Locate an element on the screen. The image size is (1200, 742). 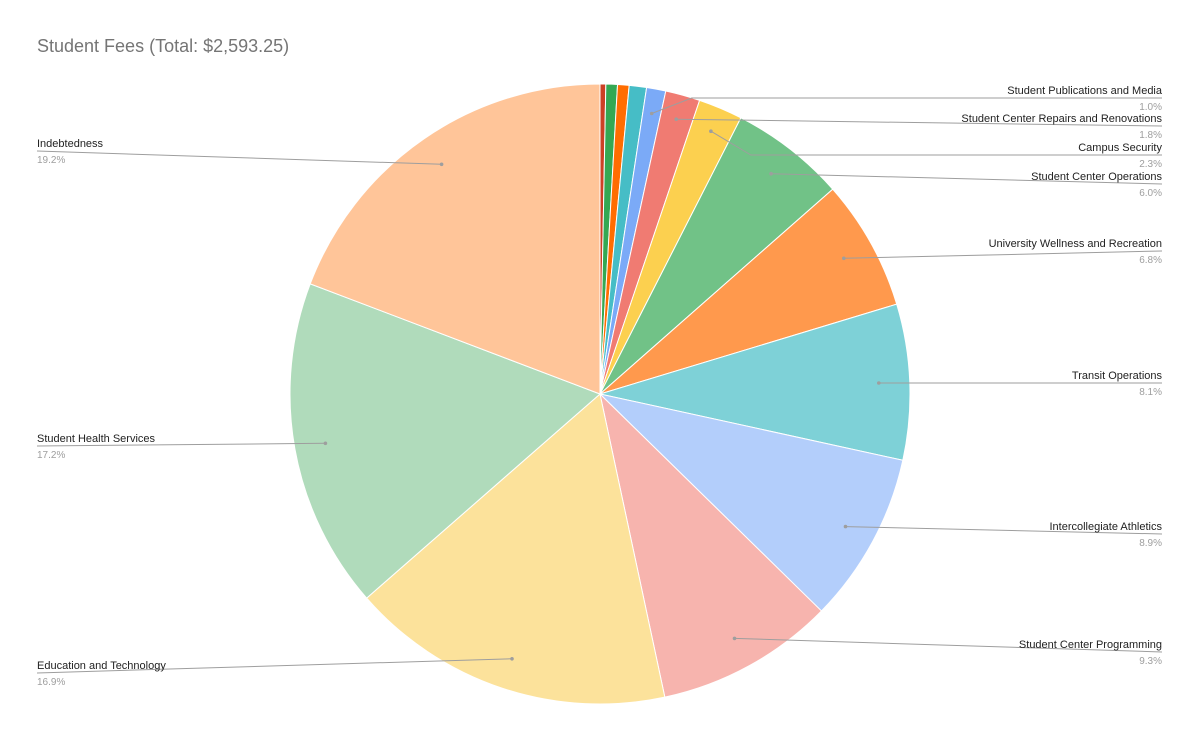
slice-percent-education-and-technology: 16.9% is located at coordinates (51, 682).